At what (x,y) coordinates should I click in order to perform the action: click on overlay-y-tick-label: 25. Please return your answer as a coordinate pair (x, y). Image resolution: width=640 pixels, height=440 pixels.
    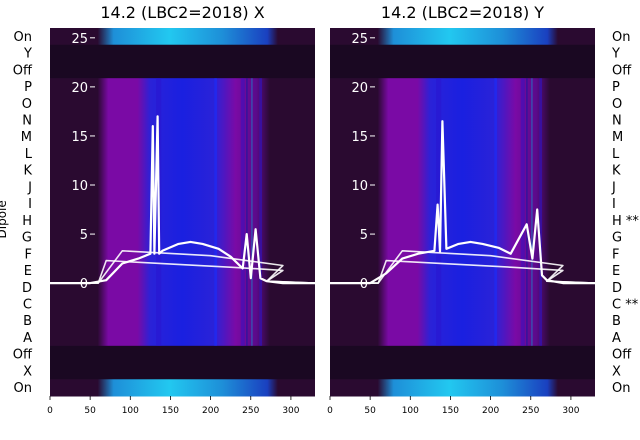
    Looking at the image, I should click on (359, 39).